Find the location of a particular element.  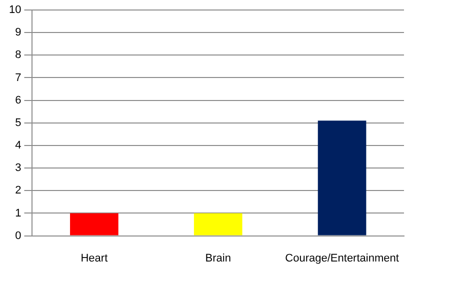

x-tick-label: Heart is located at coordinates (94, 258).